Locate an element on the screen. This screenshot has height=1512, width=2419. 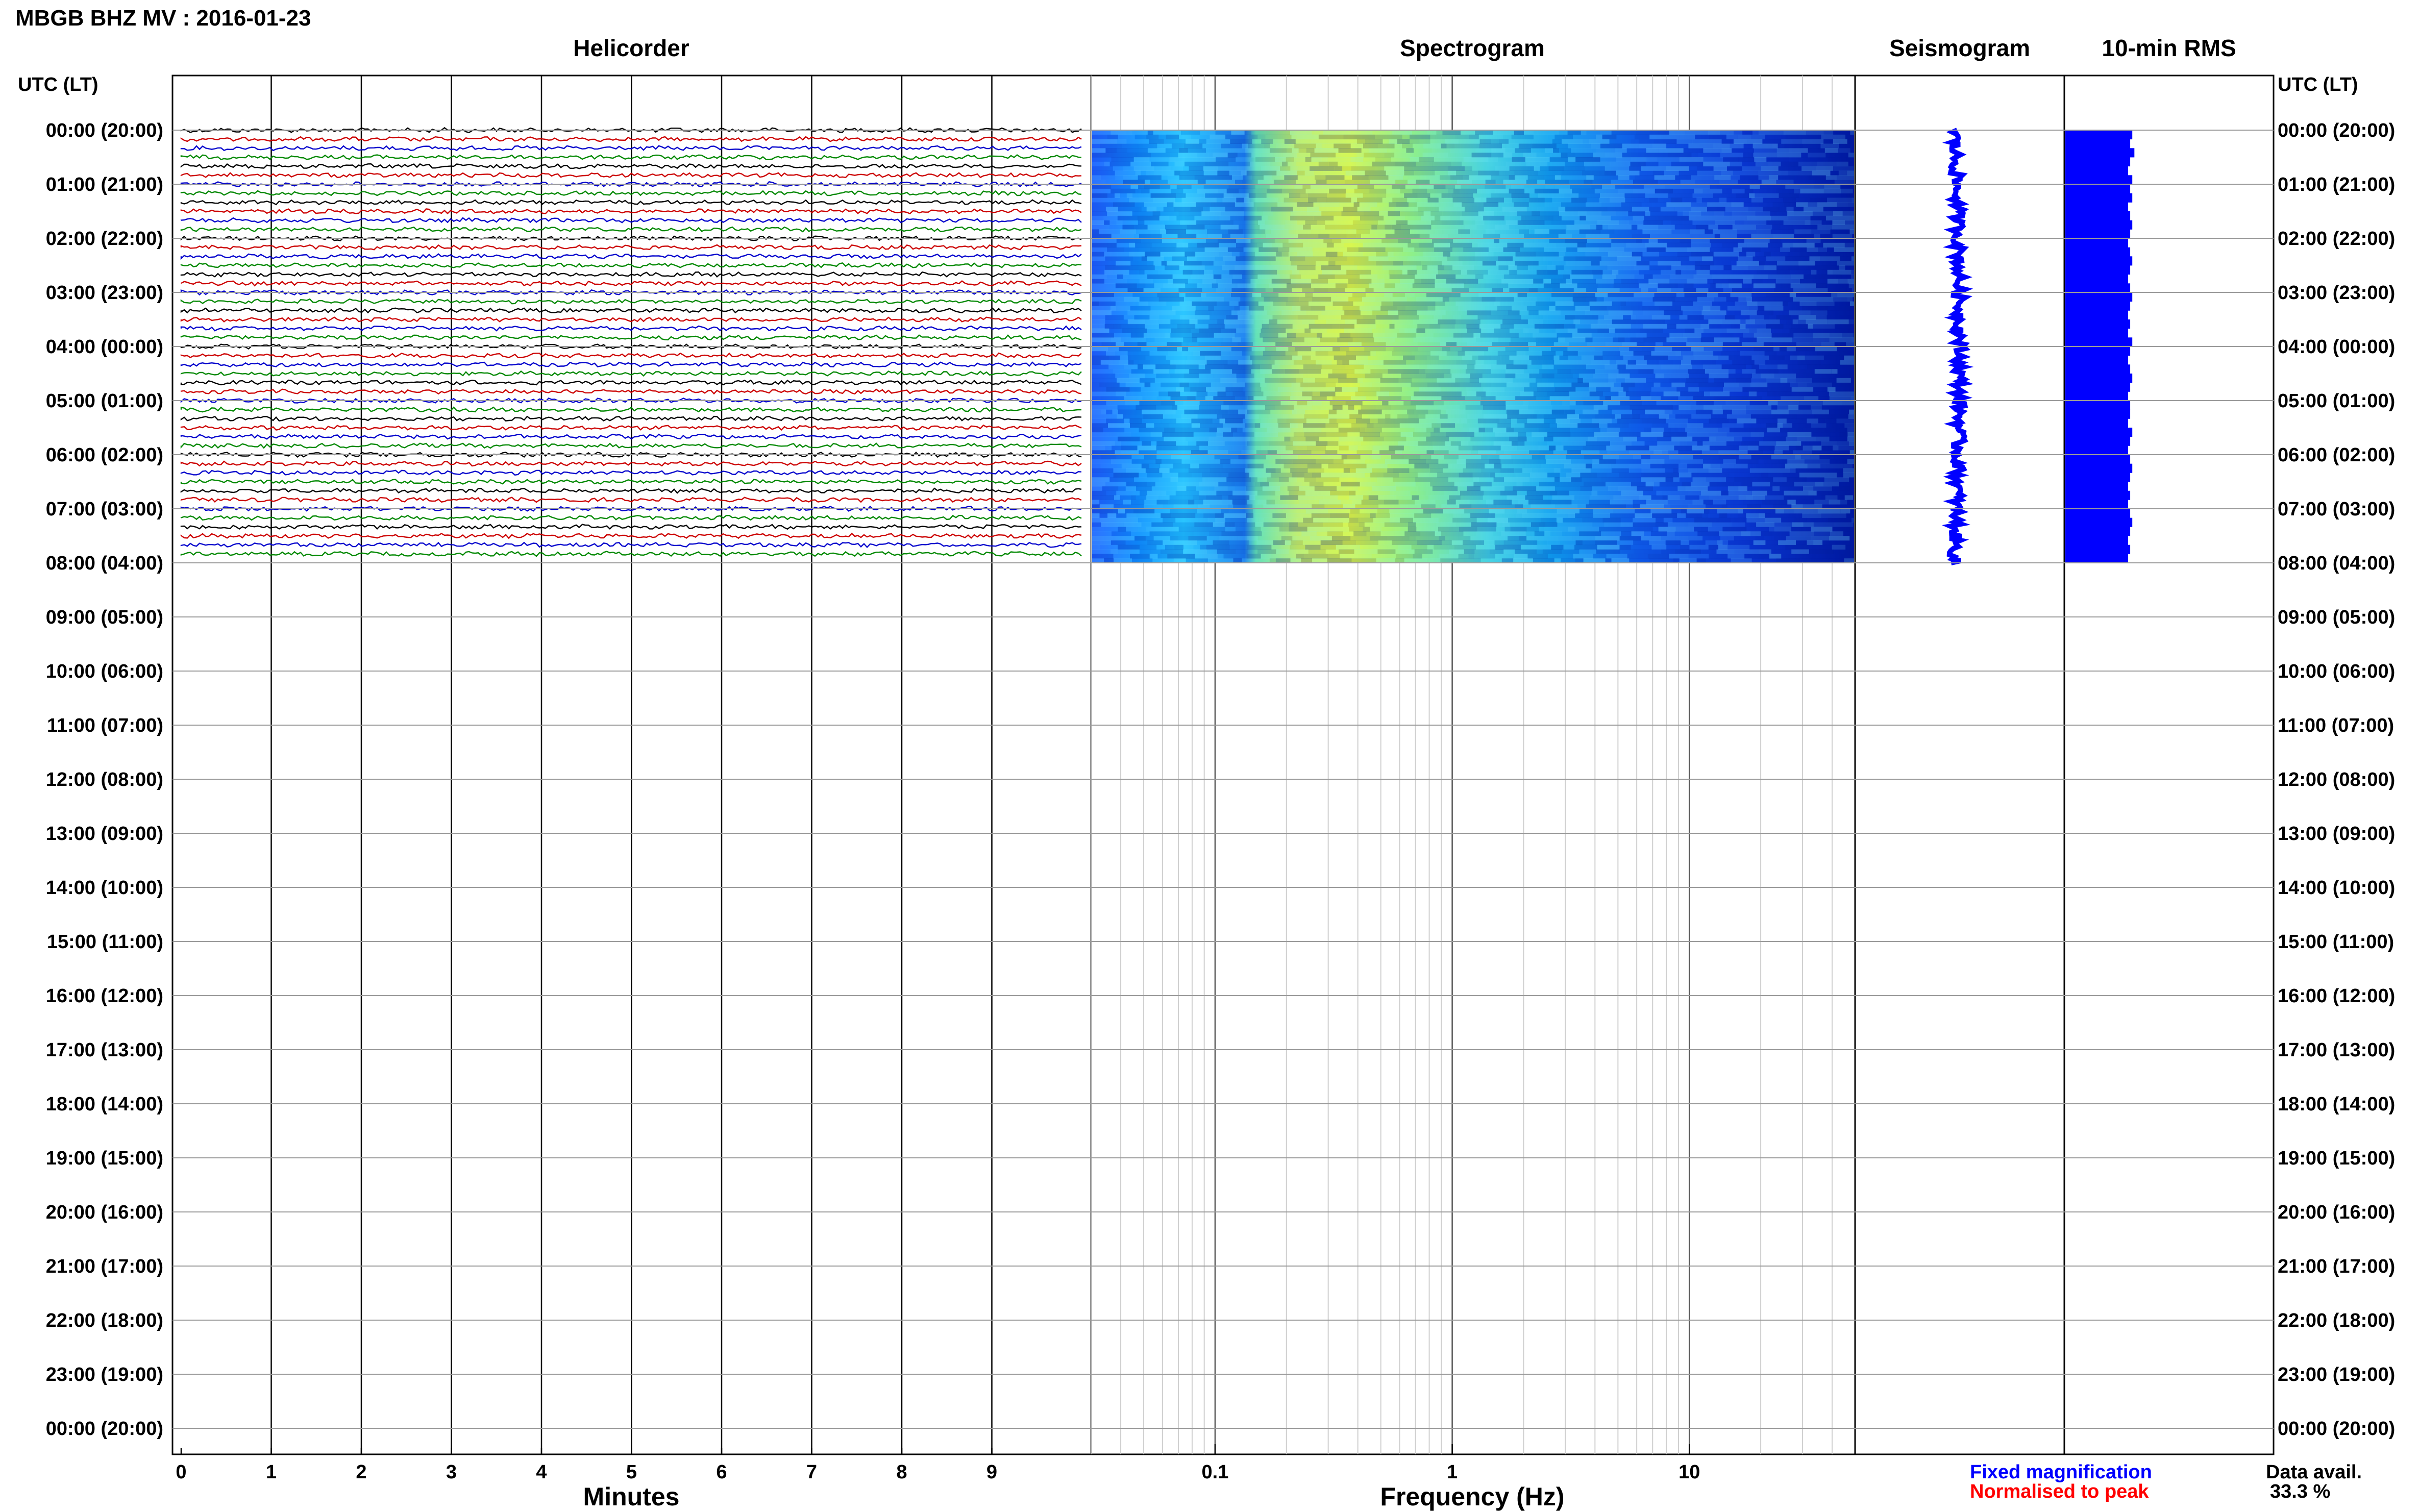
rms-bar is located at coordinates (2098, 288).